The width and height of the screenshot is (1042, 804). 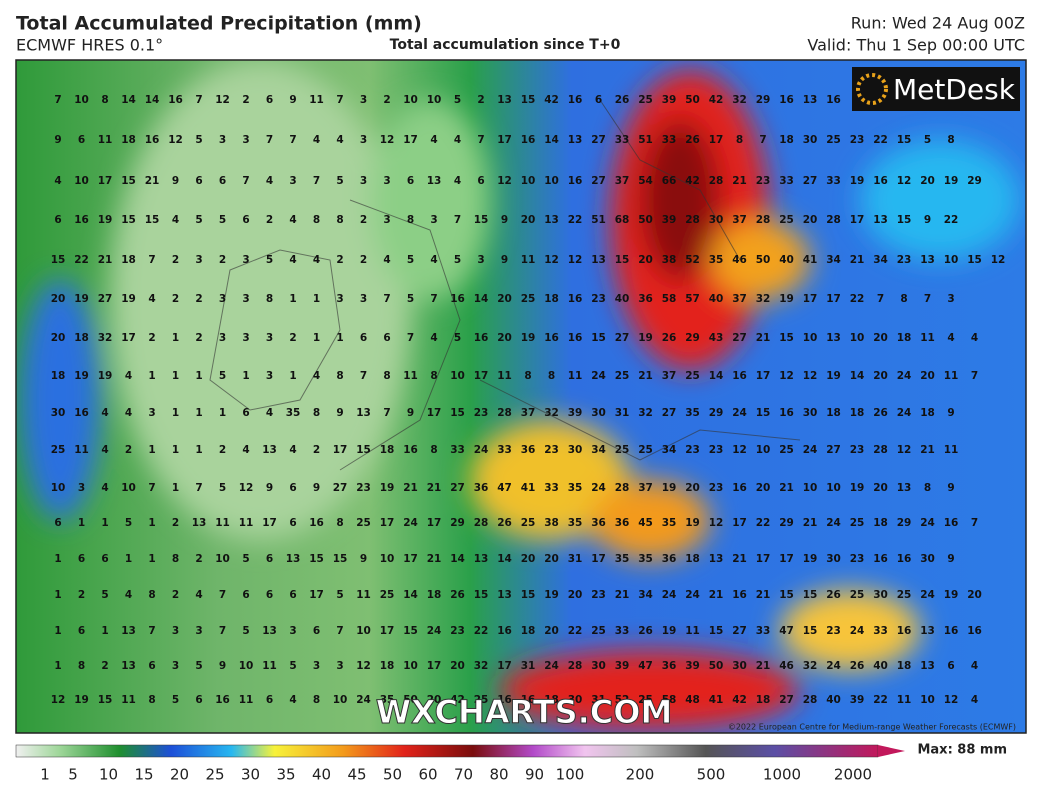 I want to click on colorbar-label: 5, so click(x=73, y=775).